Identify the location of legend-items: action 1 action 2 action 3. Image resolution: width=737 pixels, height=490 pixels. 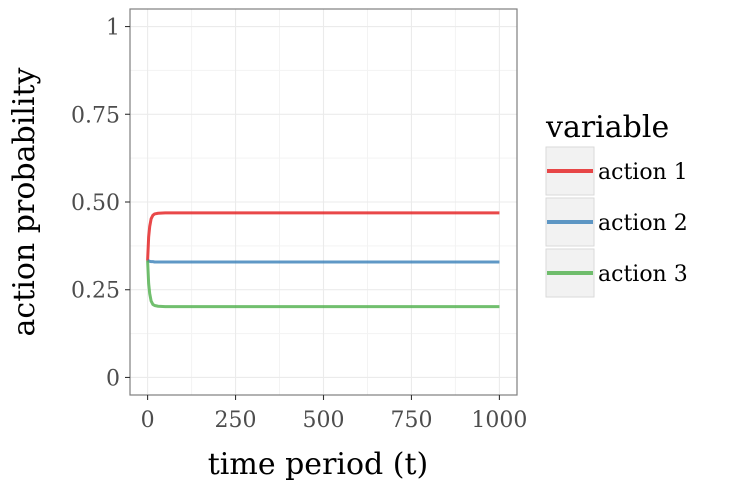
(616, 222).